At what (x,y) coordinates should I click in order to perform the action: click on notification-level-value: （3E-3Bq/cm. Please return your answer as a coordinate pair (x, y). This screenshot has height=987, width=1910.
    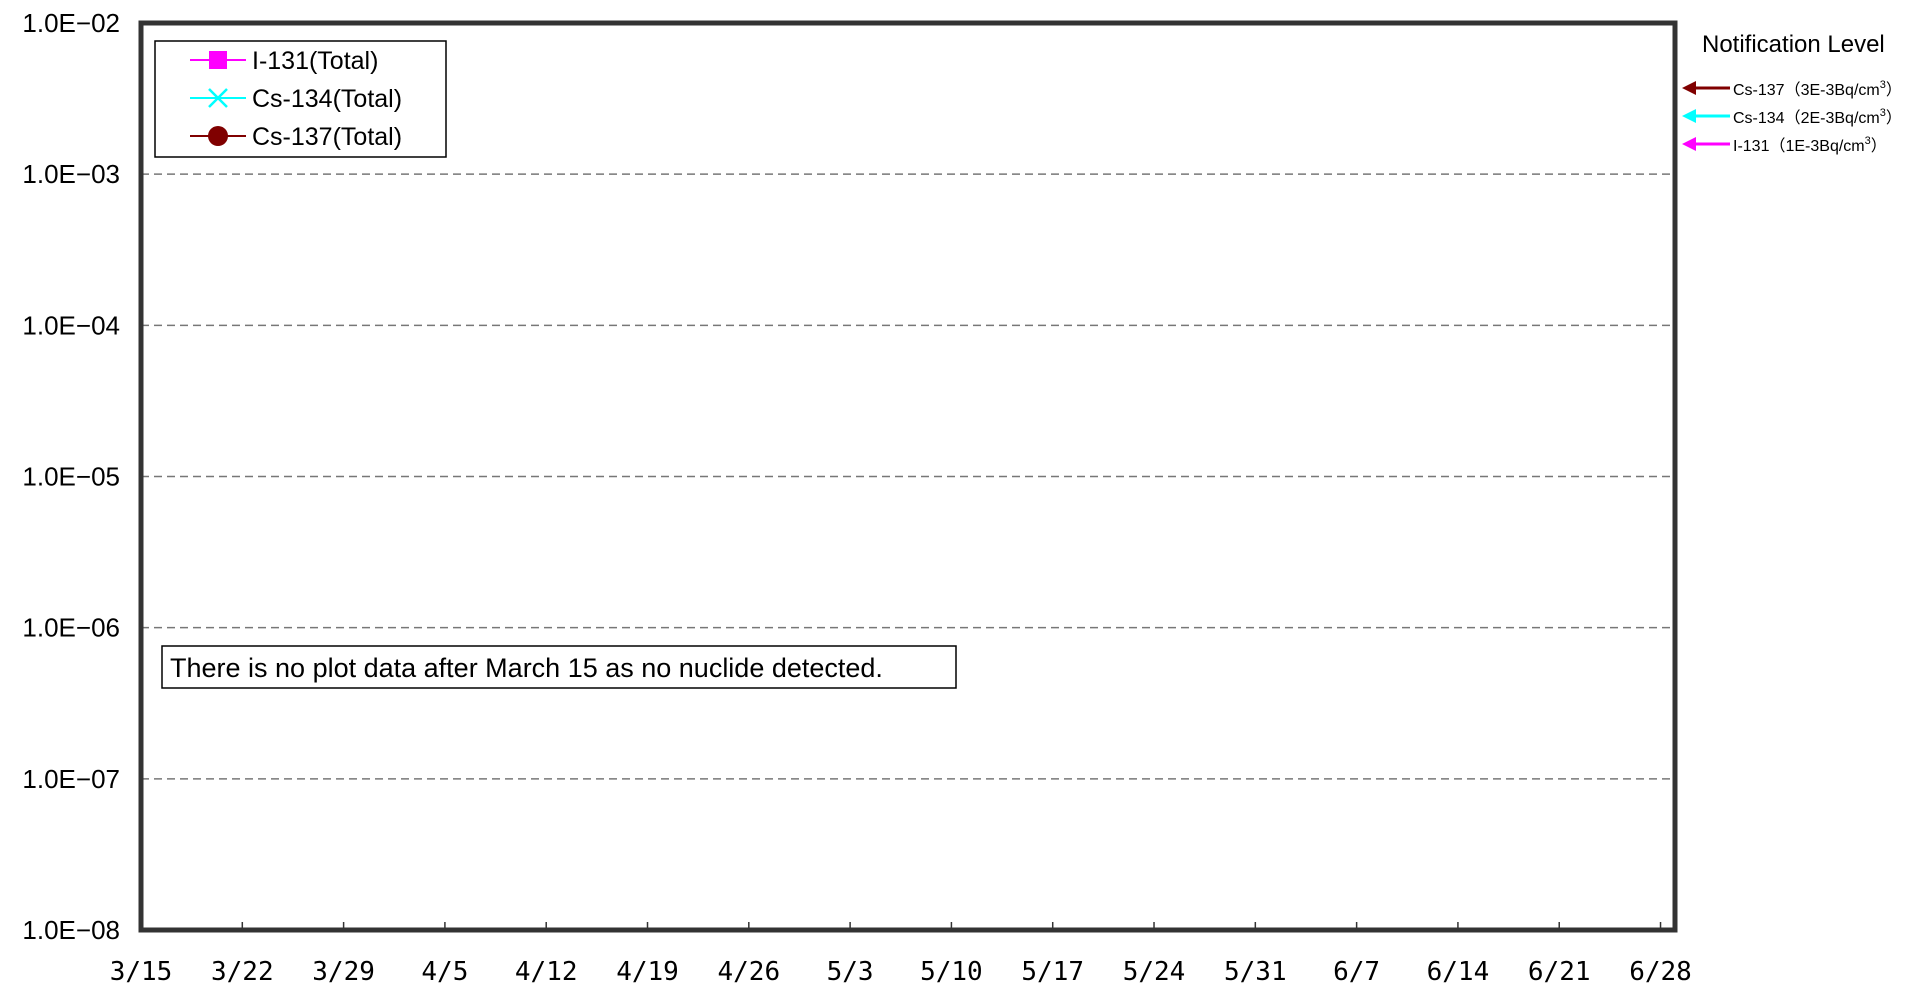
    Looking at the image, I should click on (1832, 90).